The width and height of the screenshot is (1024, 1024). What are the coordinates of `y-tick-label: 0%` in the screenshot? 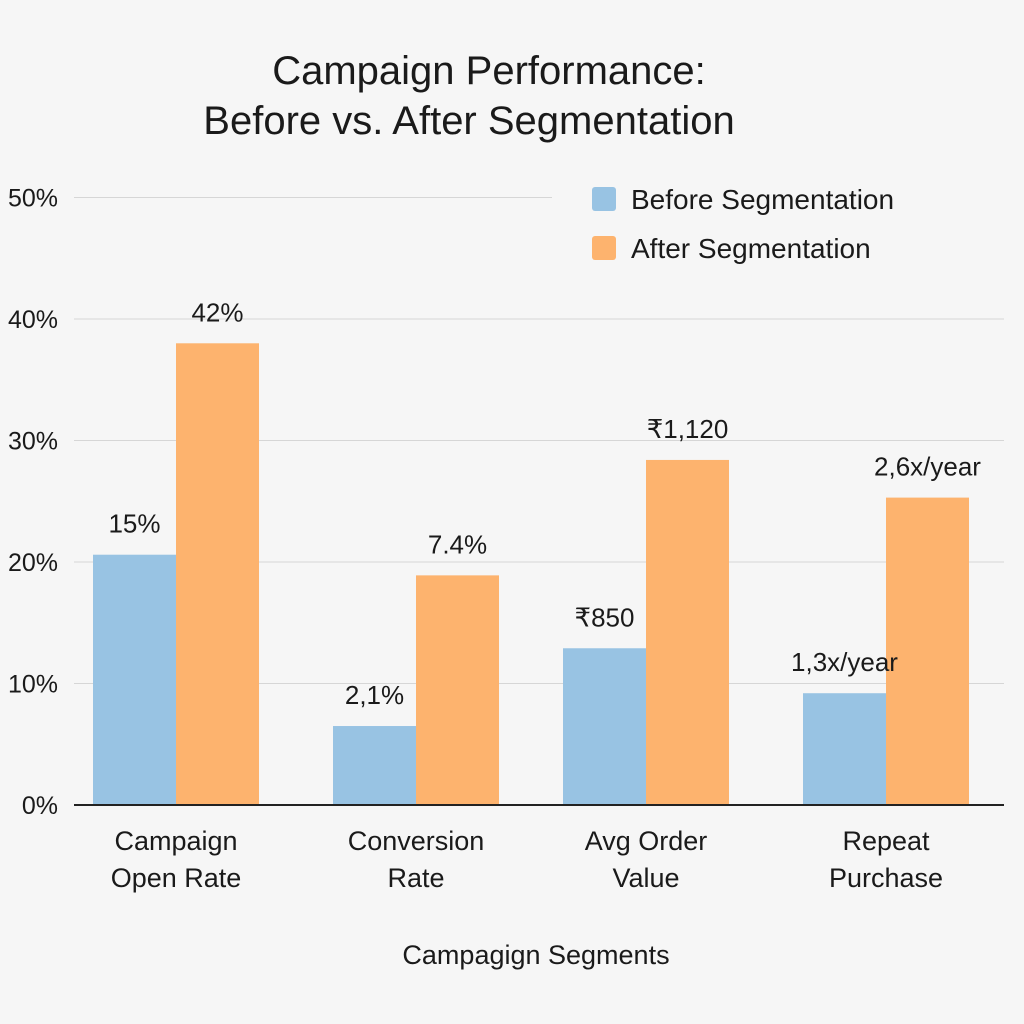 It's located at (40, 806).